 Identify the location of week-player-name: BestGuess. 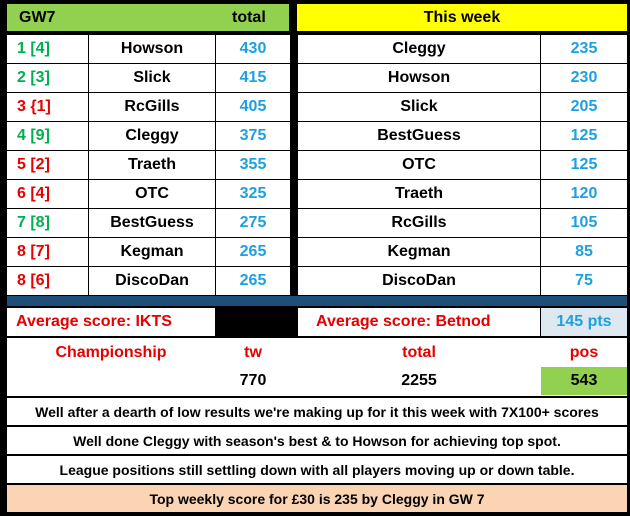
(419, 136).